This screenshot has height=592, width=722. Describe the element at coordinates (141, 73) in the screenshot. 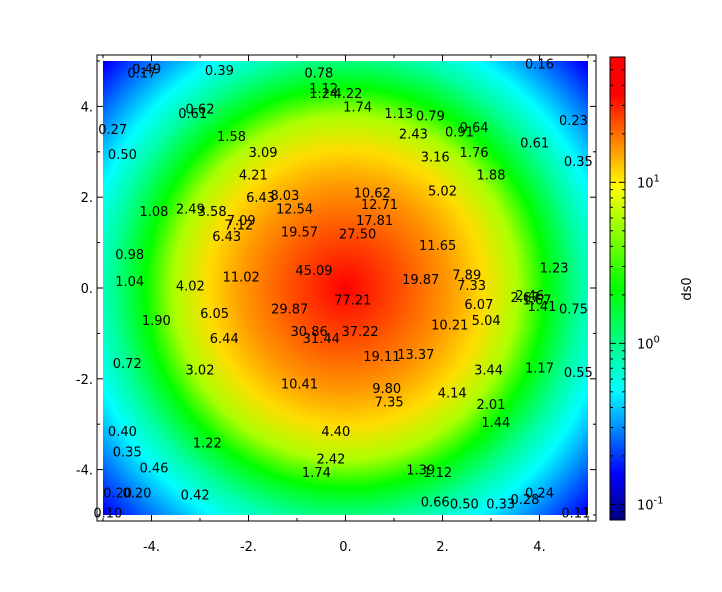

I see `data-label: 0.17` at that location.